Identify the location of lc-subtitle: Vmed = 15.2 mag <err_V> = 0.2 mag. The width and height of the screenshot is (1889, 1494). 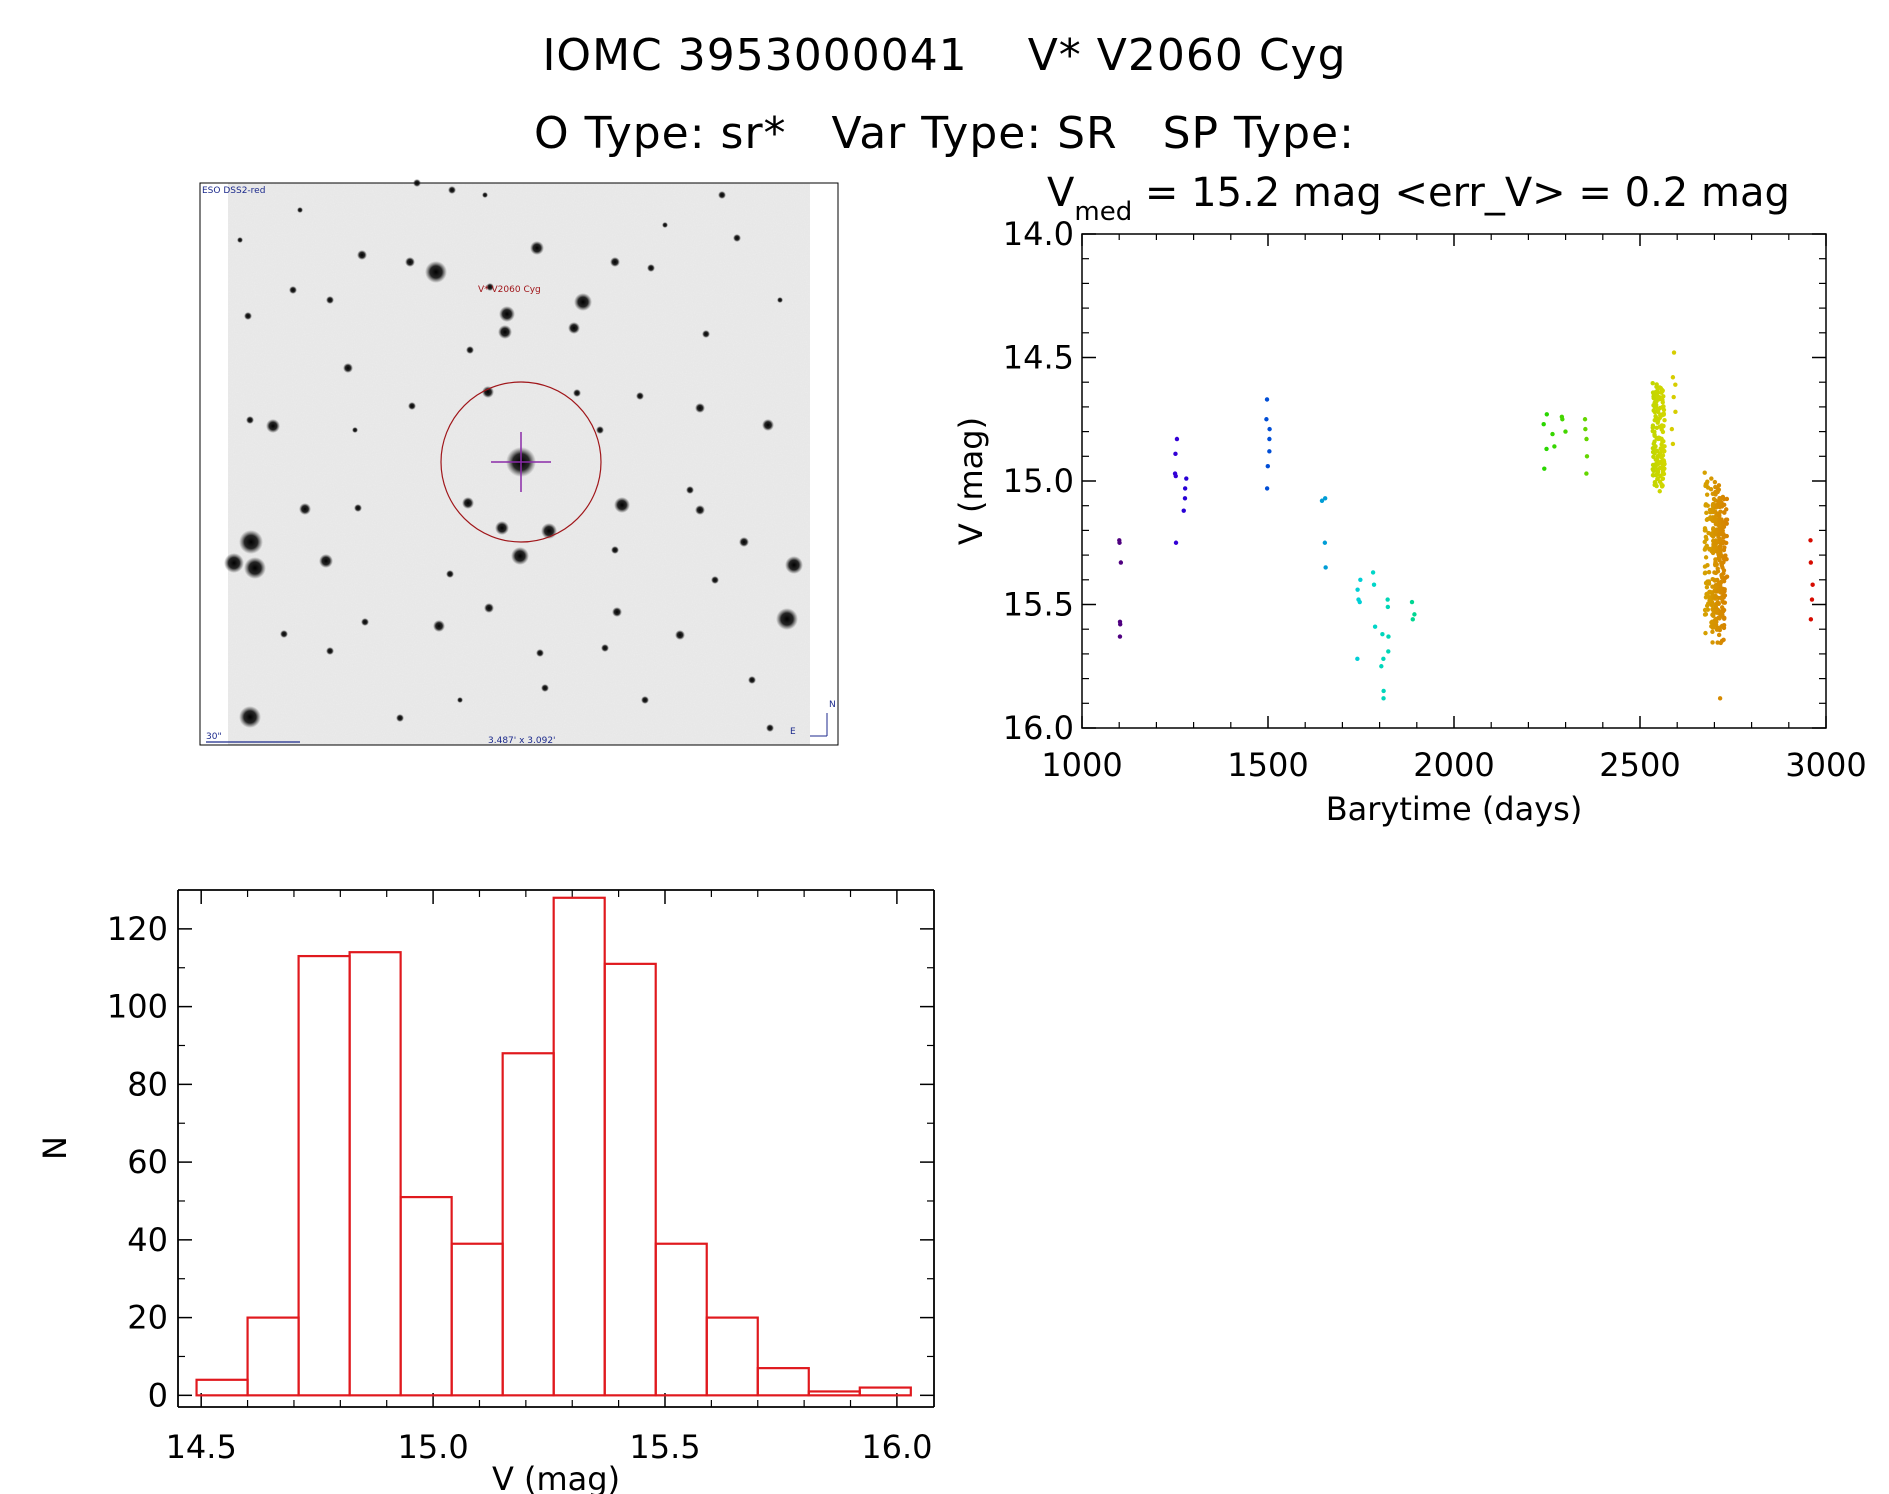
(1418, 198).